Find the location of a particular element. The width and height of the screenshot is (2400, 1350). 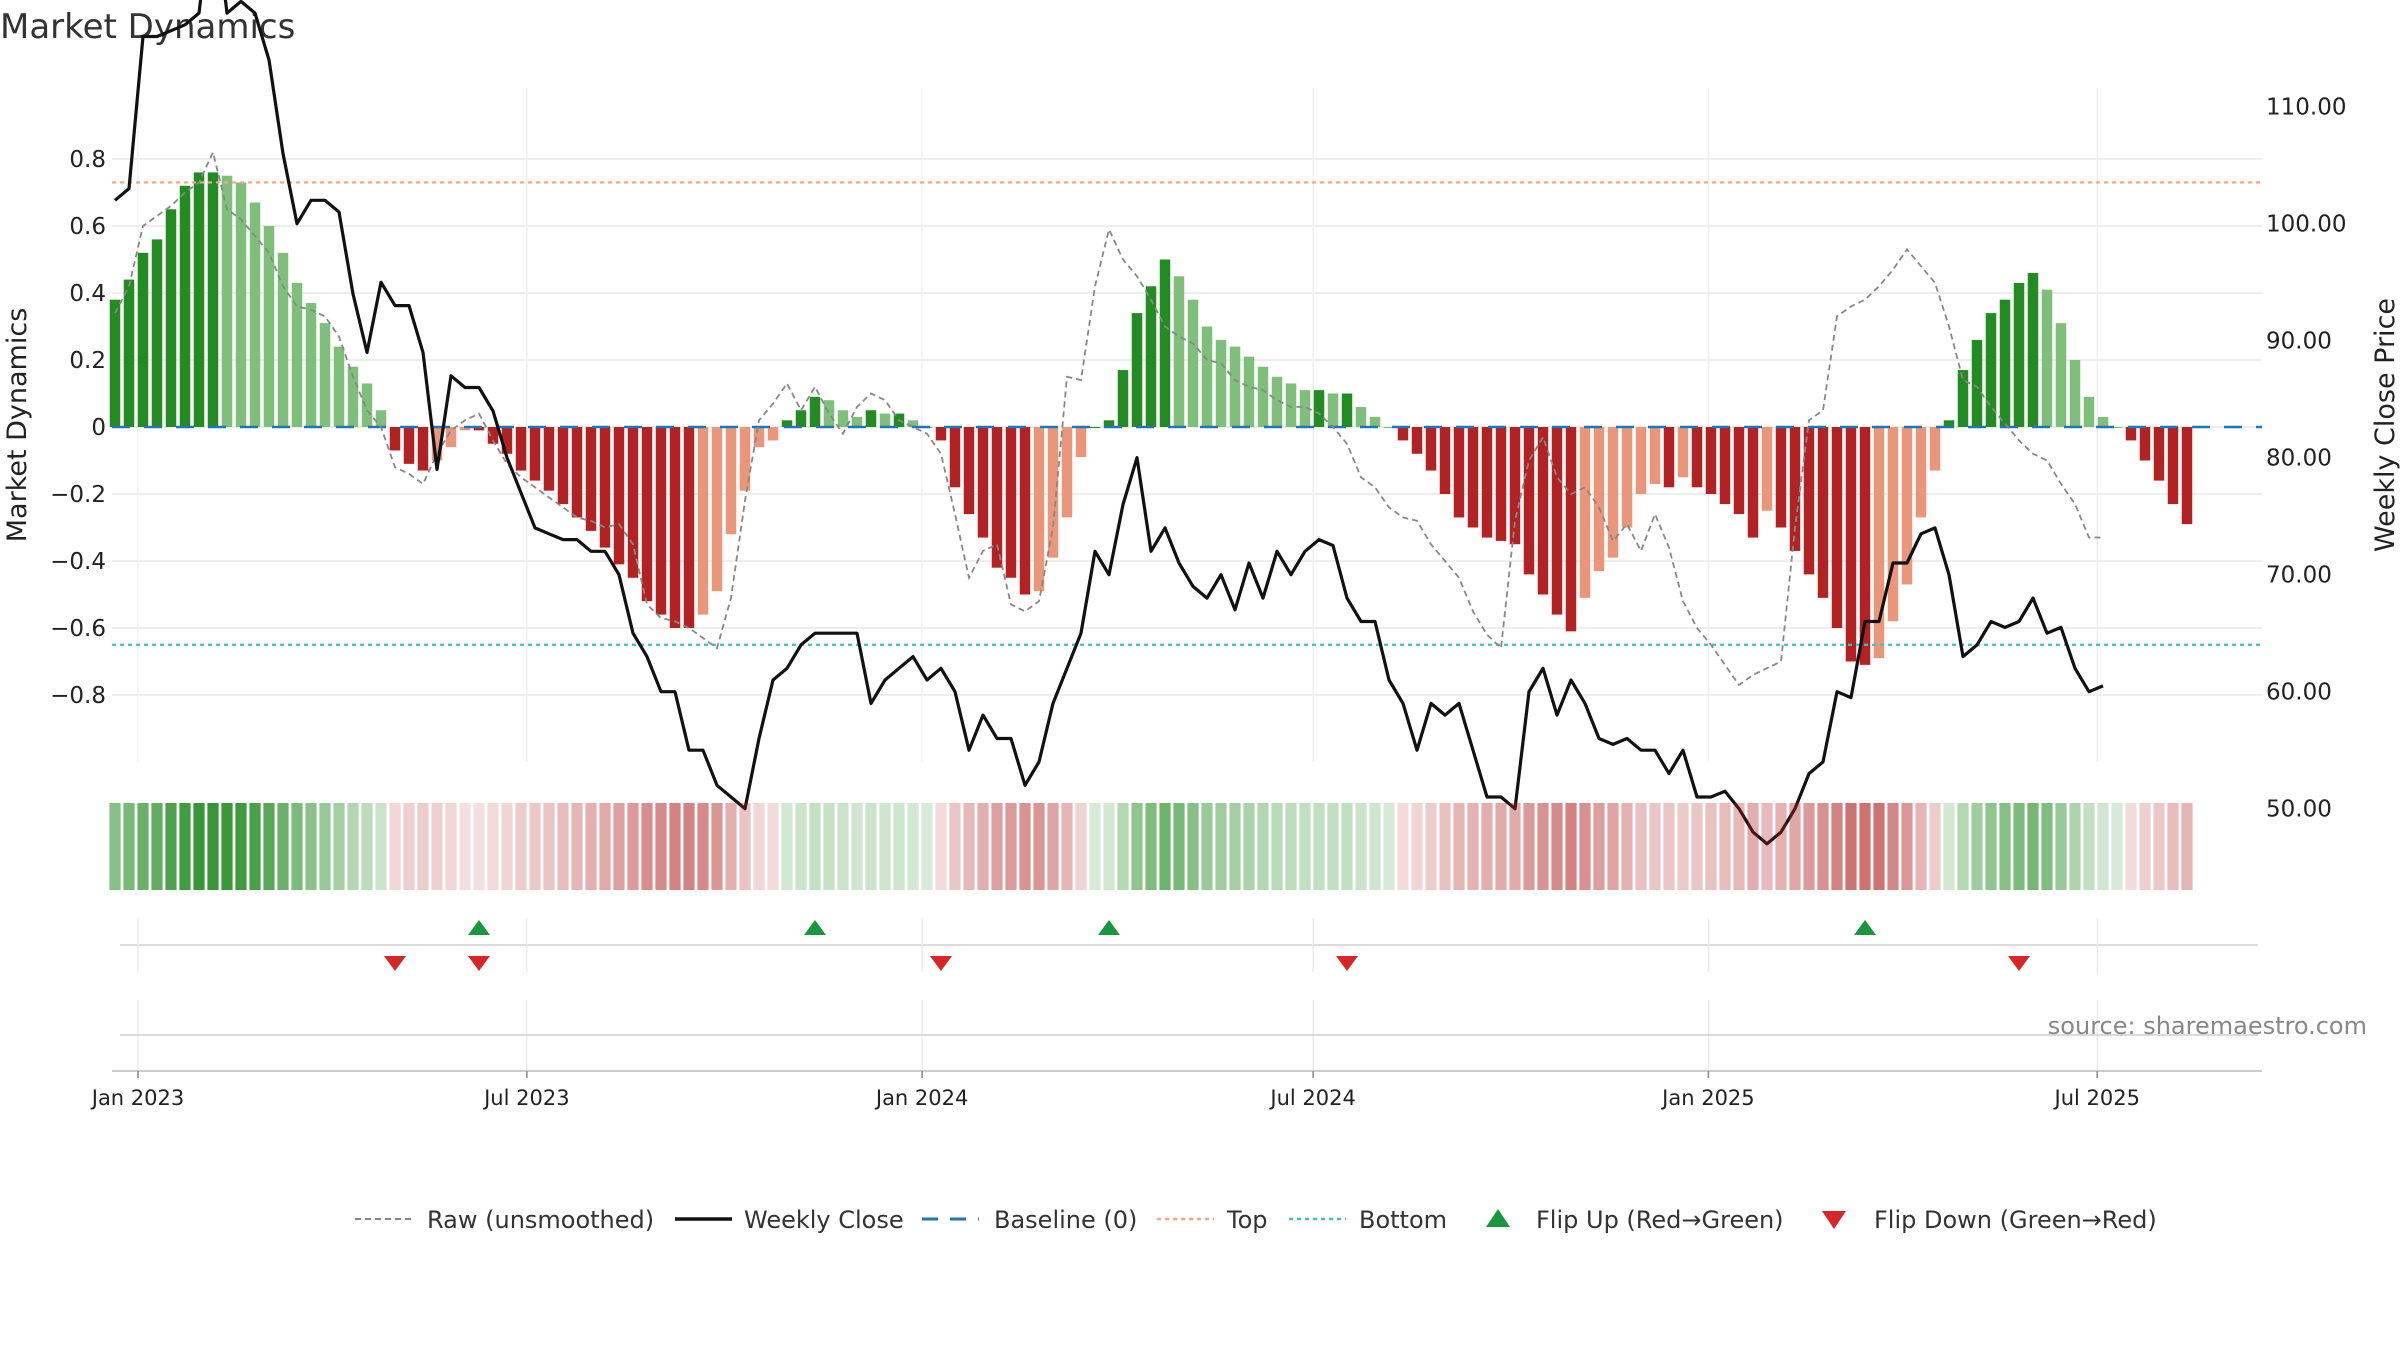

legend-label: Top is located at coordinates (1247, 1220).